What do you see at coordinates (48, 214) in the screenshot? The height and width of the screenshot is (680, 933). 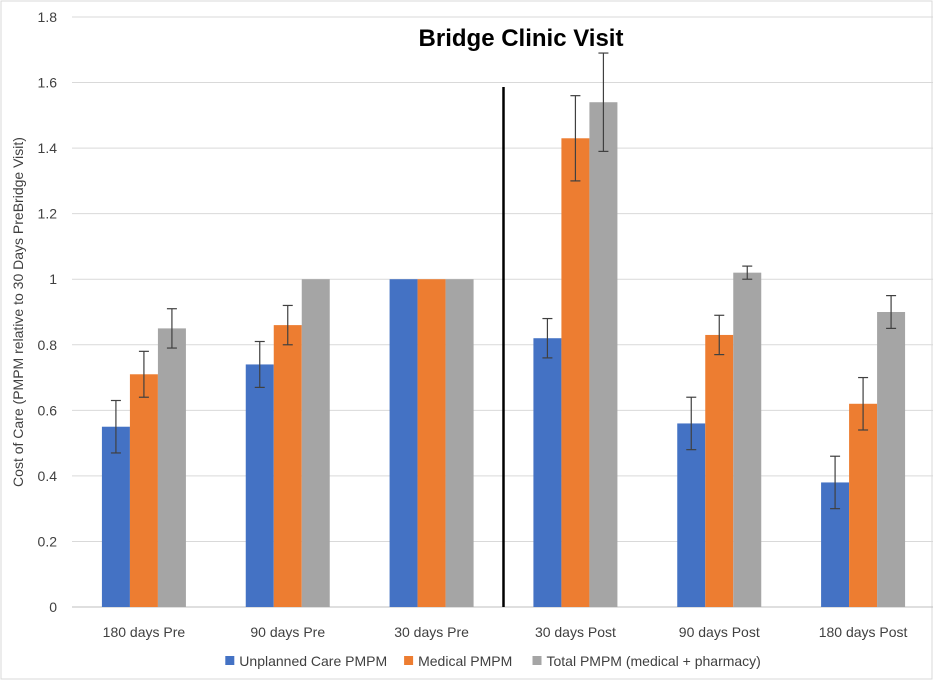 I see `y-tick-label: 1.2` at bounding box center [48, 214].